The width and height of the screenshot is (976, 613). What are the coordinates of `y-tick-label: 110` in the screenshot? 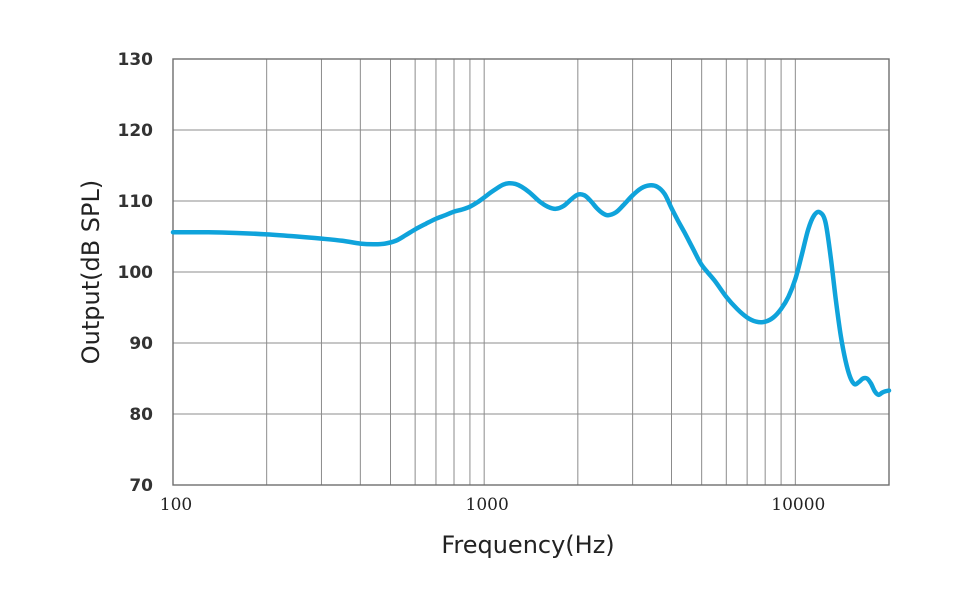 It's located at (136, 202).